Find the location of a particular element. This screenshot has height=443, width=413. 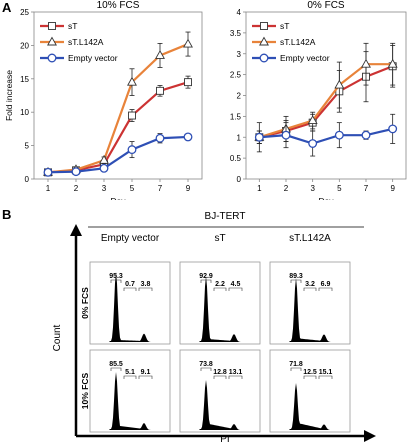

y-tick-label: 4 is located at coordinates (239, 12).